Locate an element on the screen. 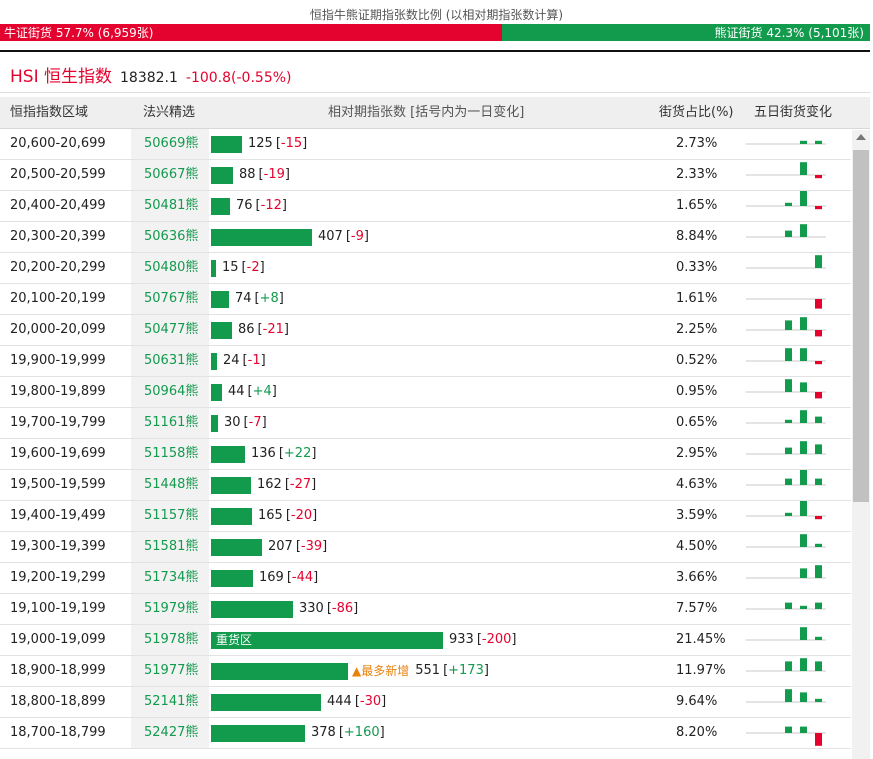 The width and height of the screenshot is (873, 759). daily-change: [+173] is located at coordinates (466, 670).